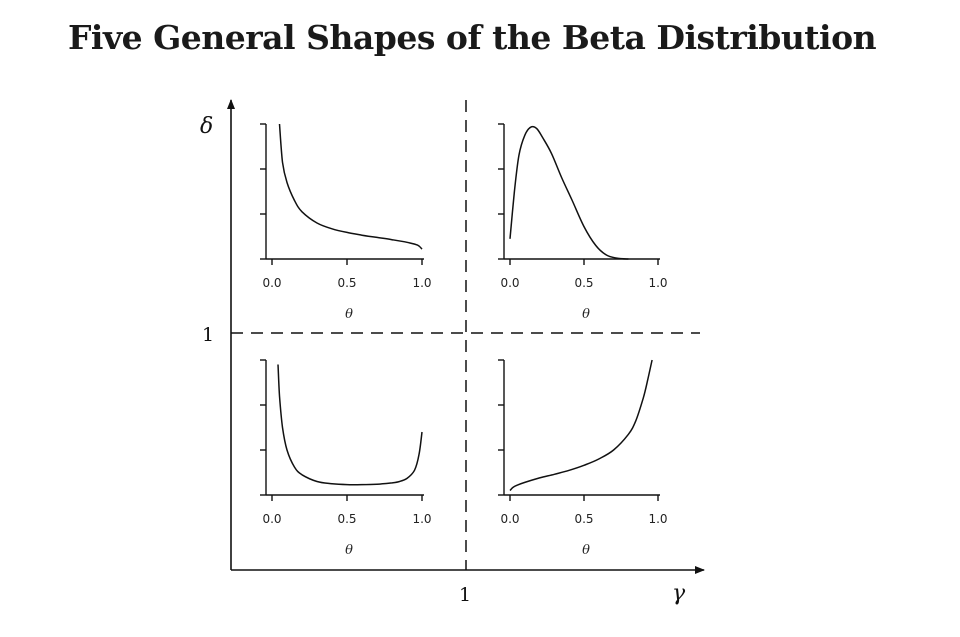 The height and width of the screenshot is (637, 960). What do you see at coordinates (206, 126) in the screenshot?
I see `delta-axis-label: δ` at bounding box center [206, 126].